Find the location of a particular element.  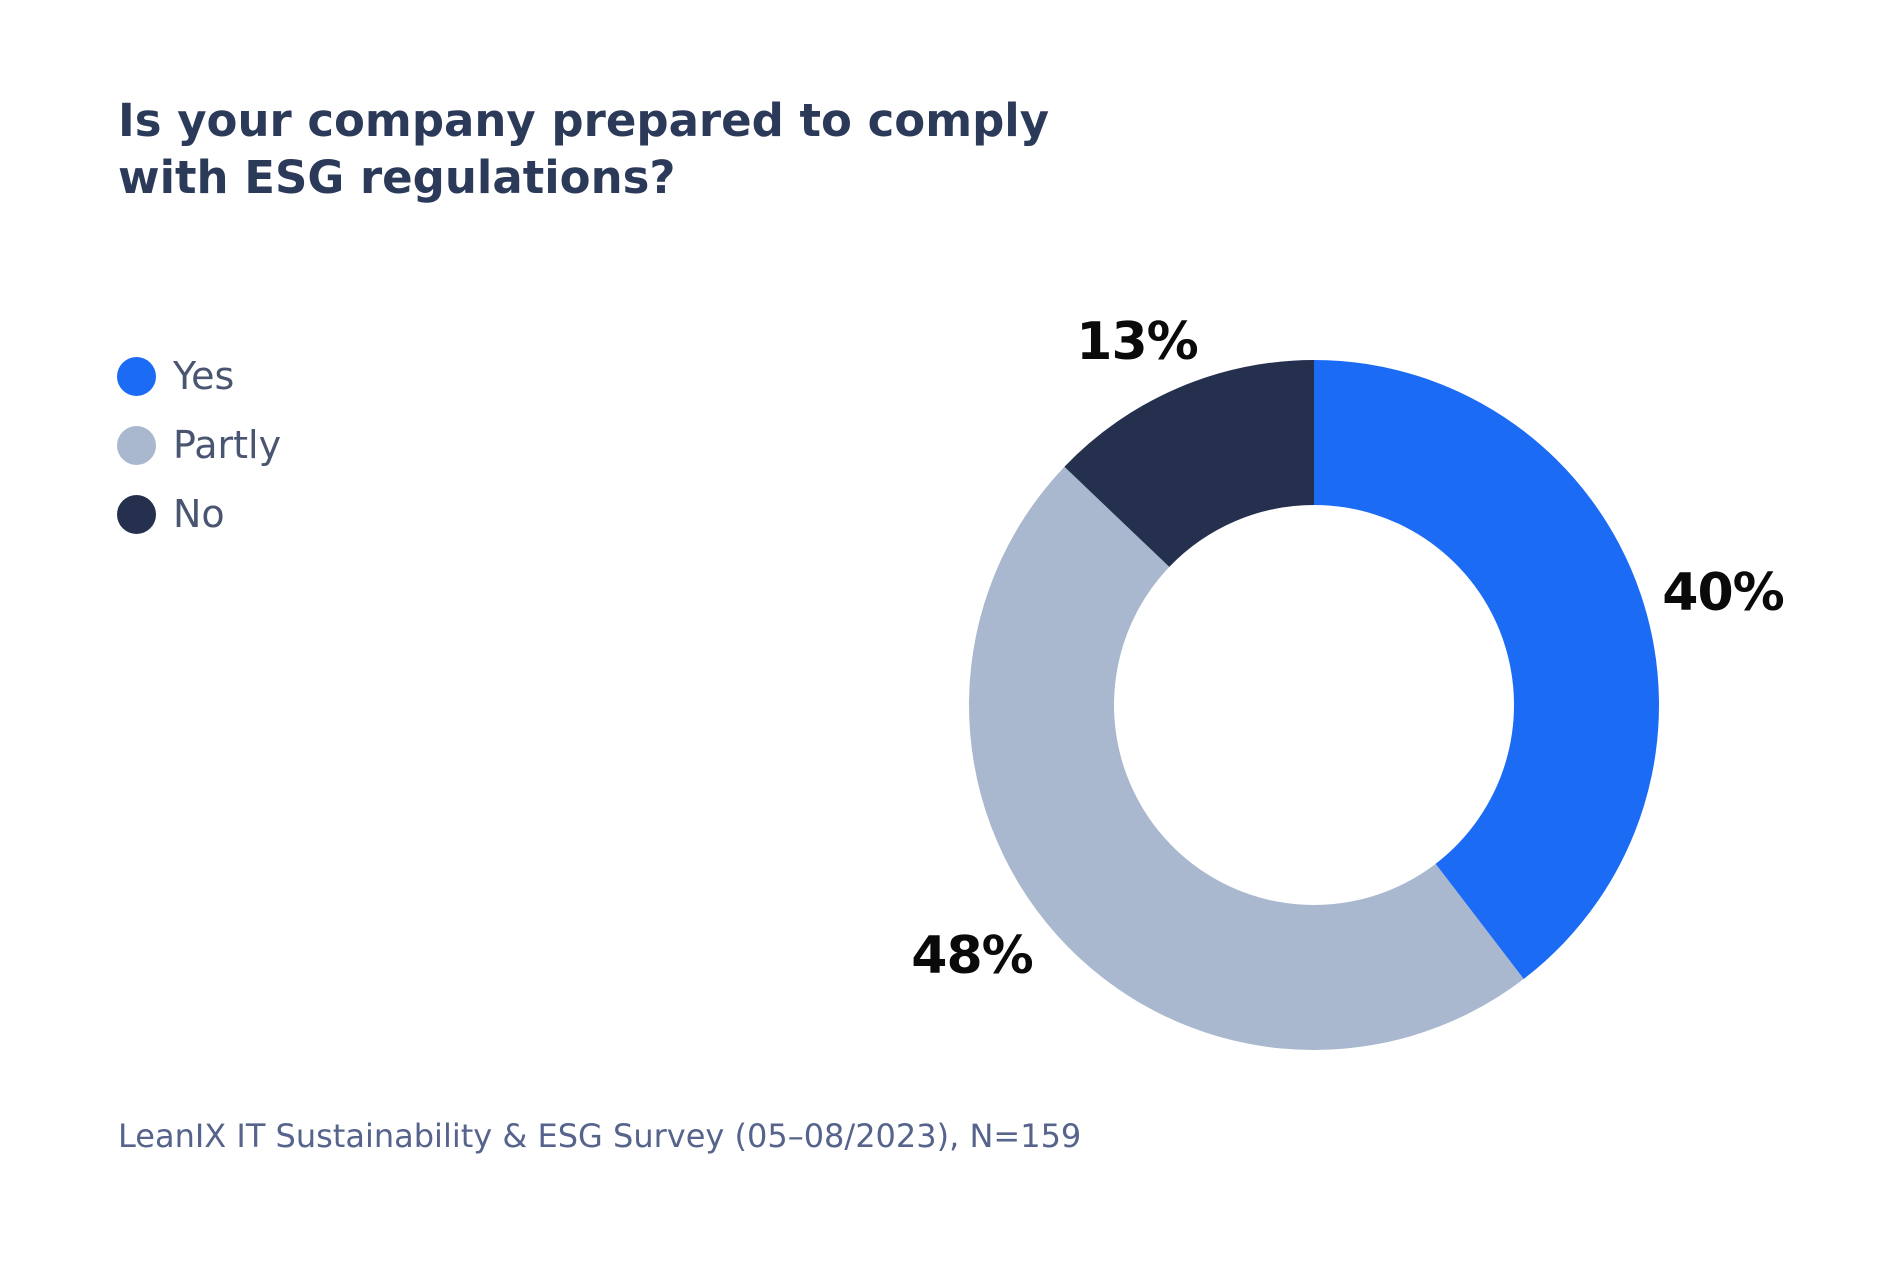

percent-label-partly: 48% is located at coordinates (972, 956).